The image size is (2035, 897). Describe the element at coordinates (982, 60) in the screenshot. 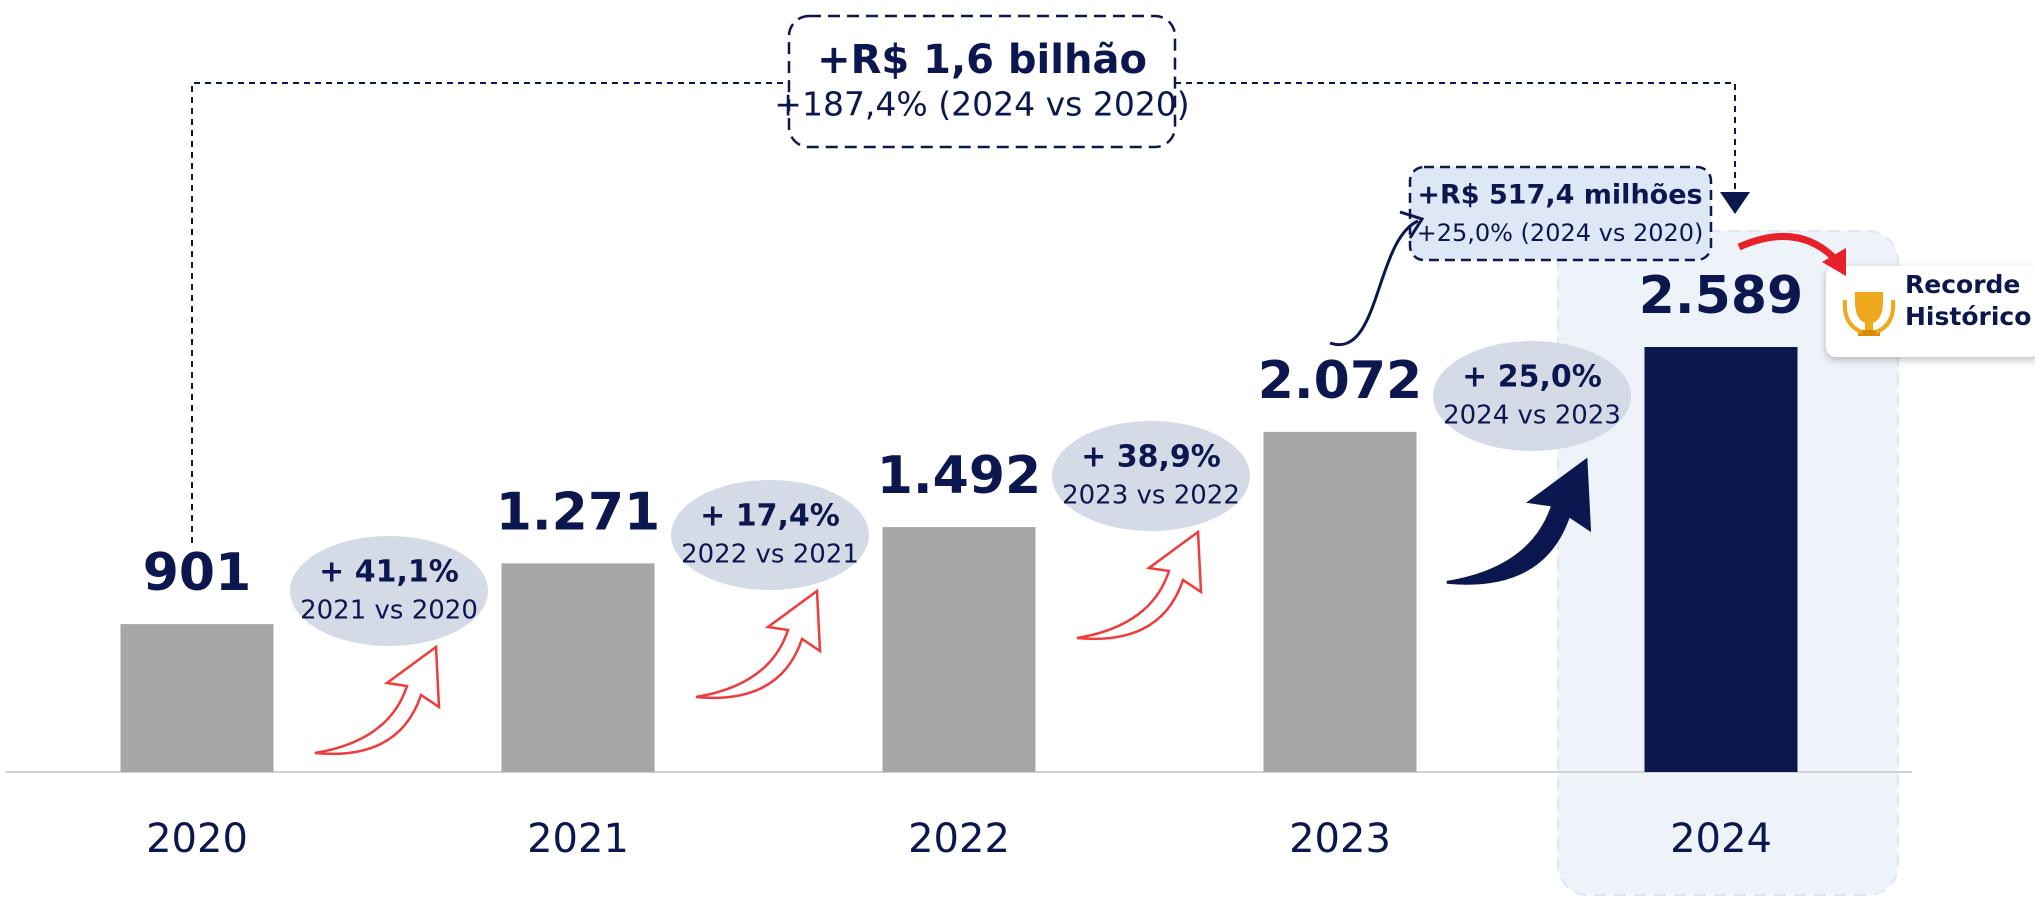

I see `total-amount: +R$ 1,6 bilhão` at that location.